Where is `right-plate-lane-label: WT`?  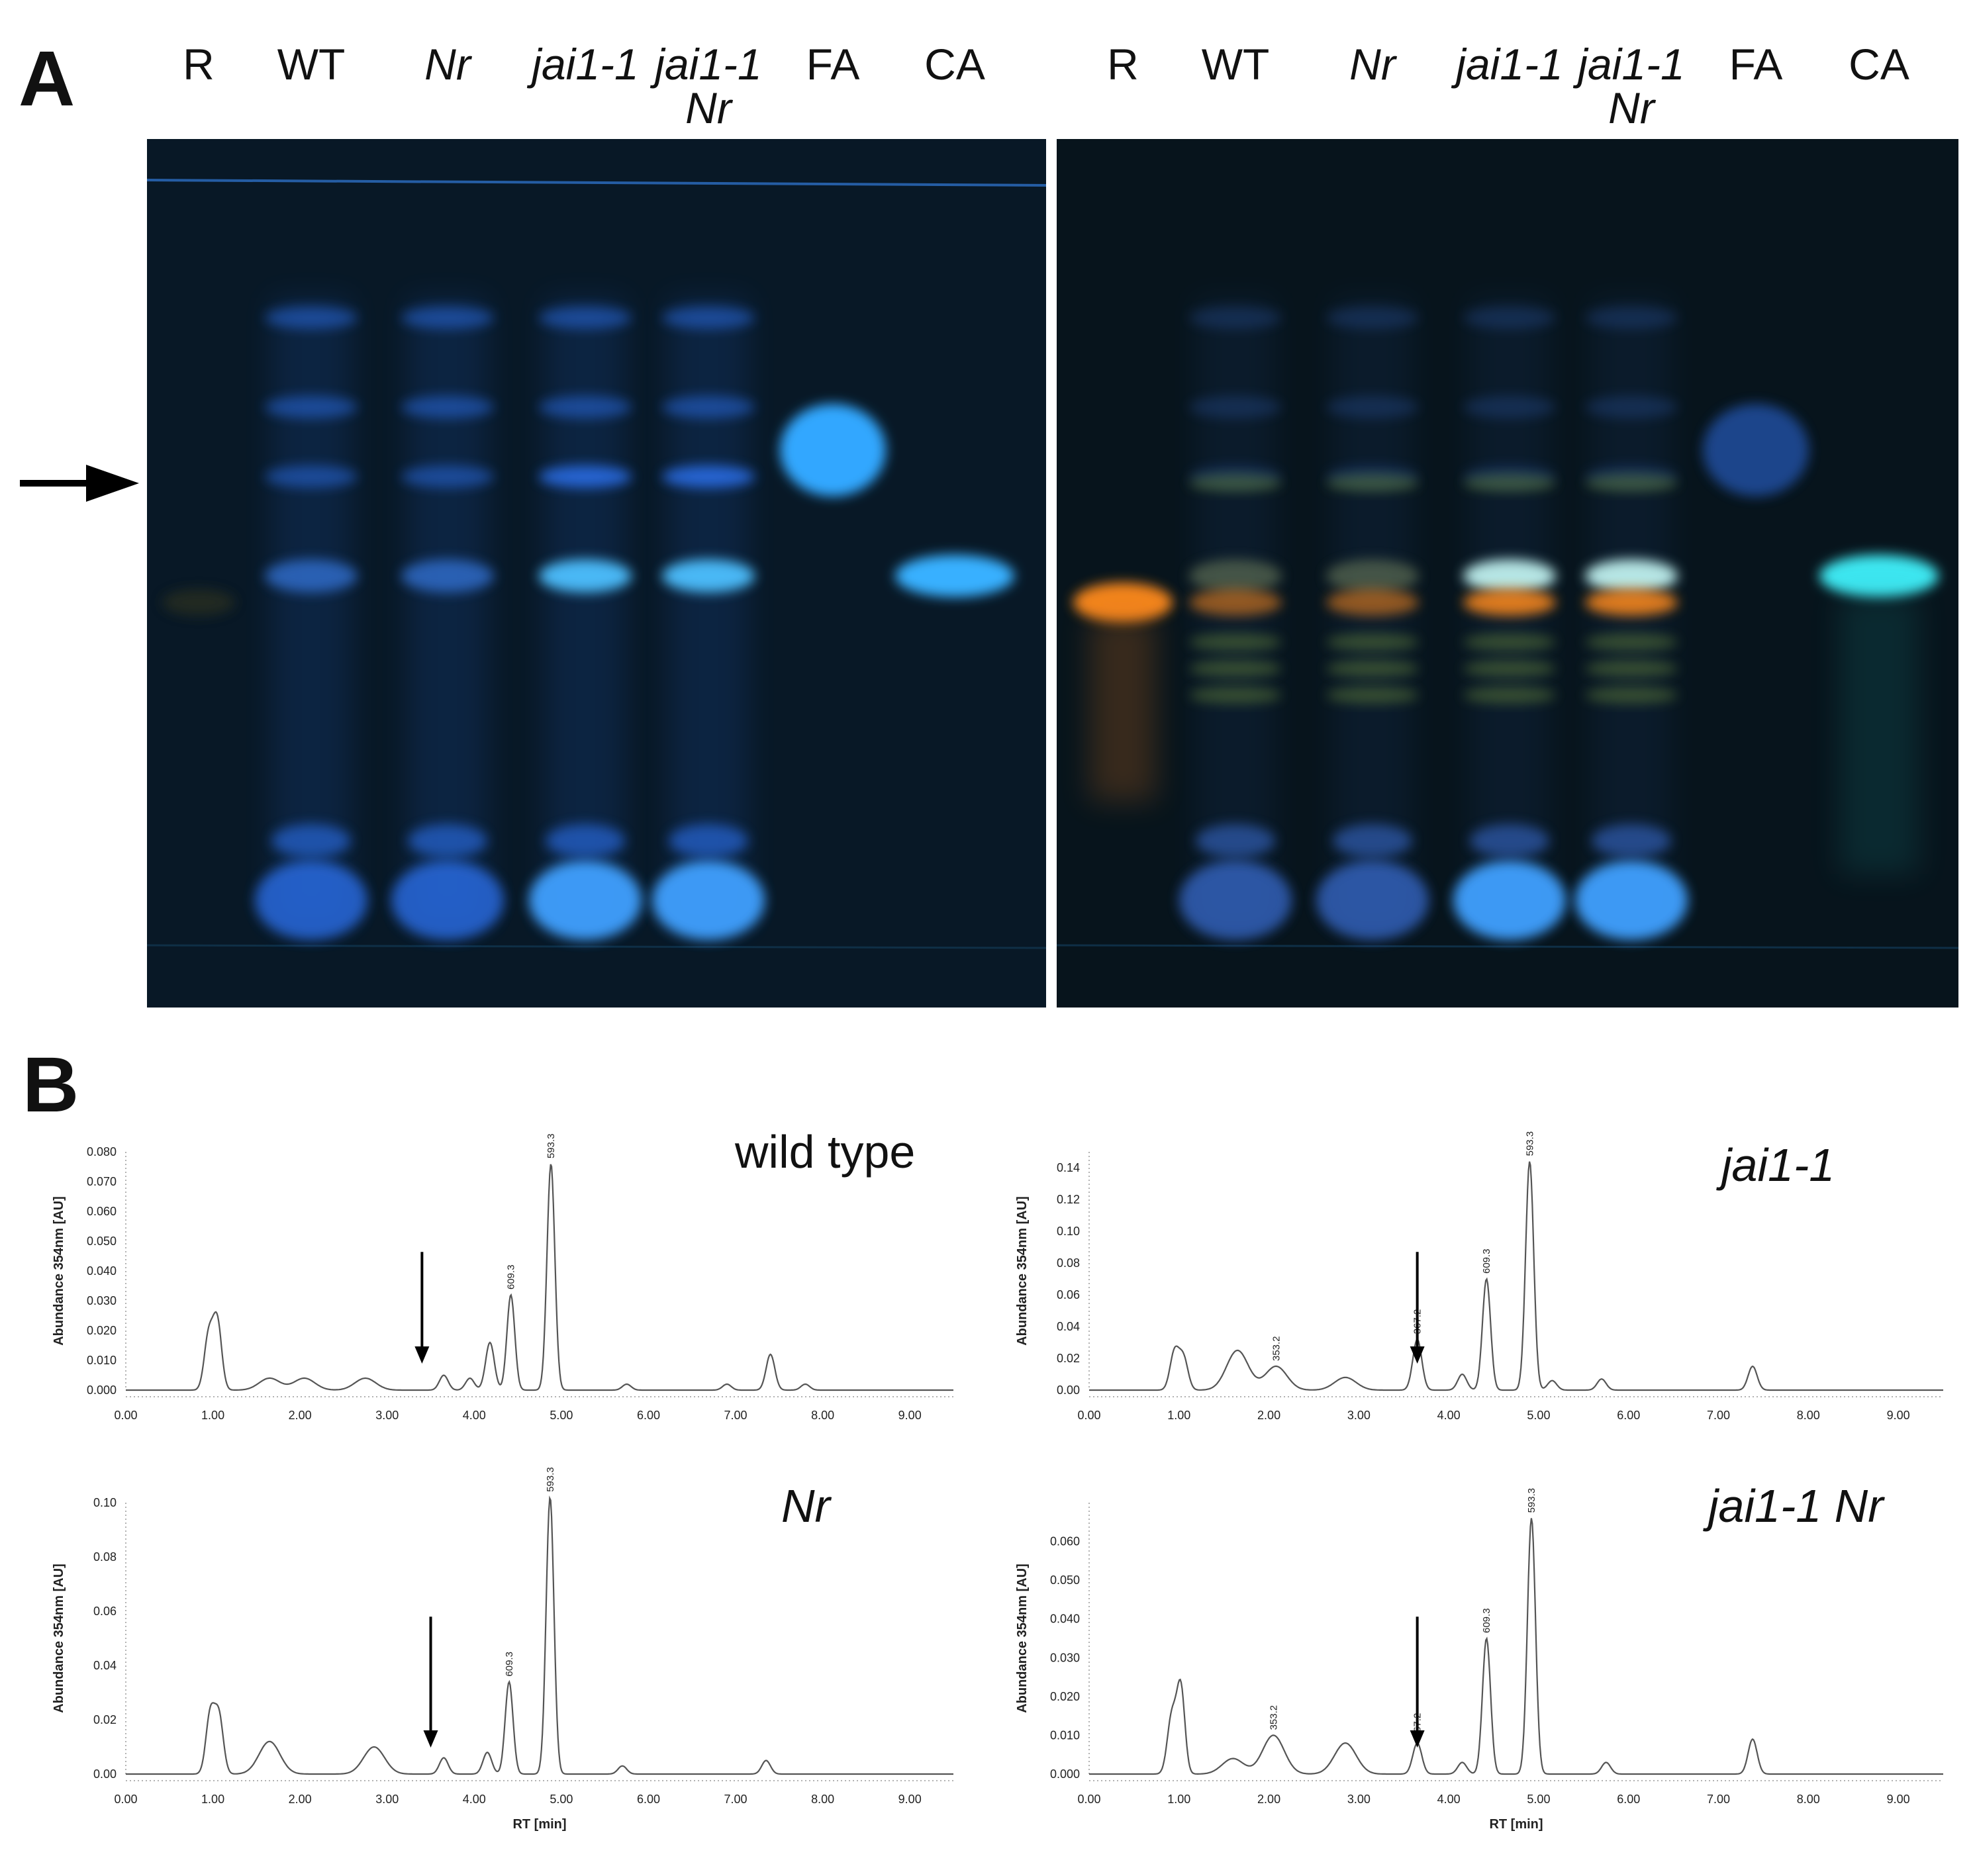
right-plate-lane-label: WT is located at coordinates (1235, 64).